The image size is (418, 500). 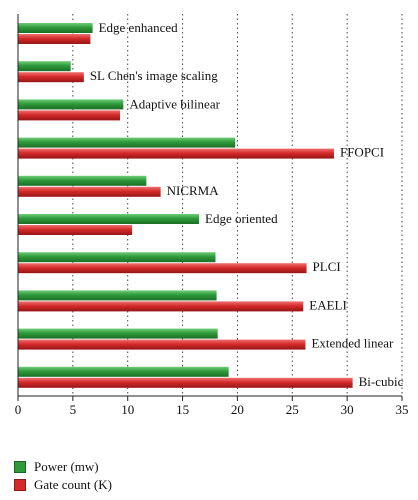 I want to click on x-tick-label: 15, so click(x=182, y=409).